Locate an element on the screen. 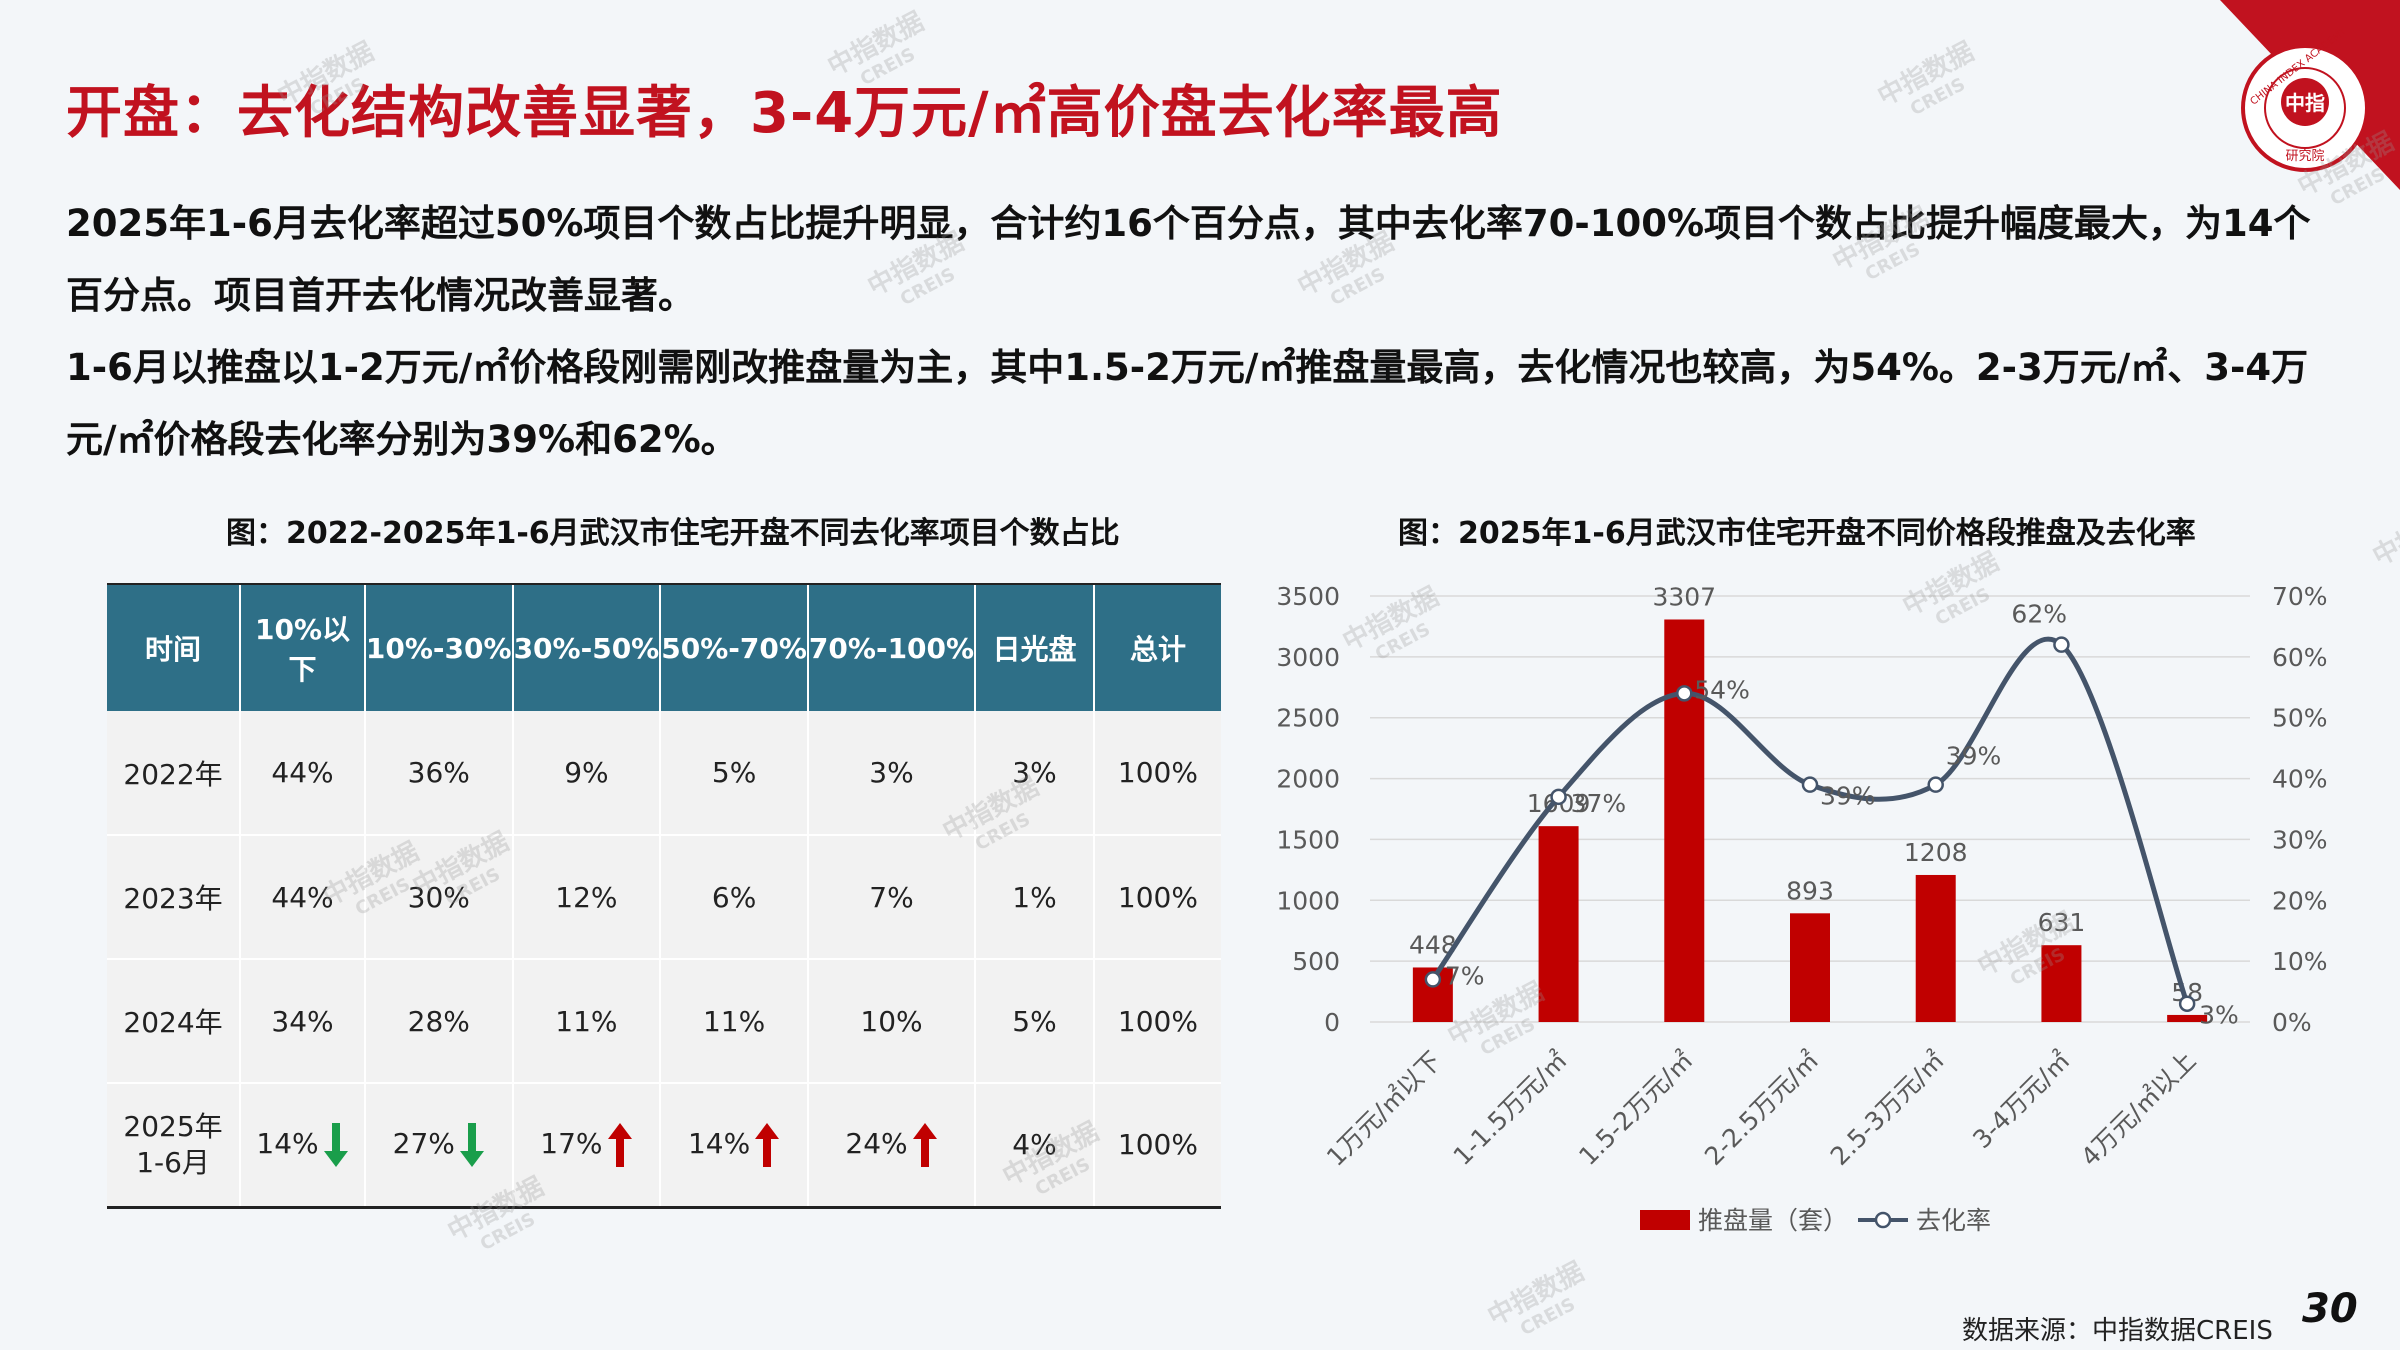 This screenshot has height=1350, width=2400. brand-logo: 中指 研究院 CHINA INDEX ACADEMY is located at coordinates (2310, 95).